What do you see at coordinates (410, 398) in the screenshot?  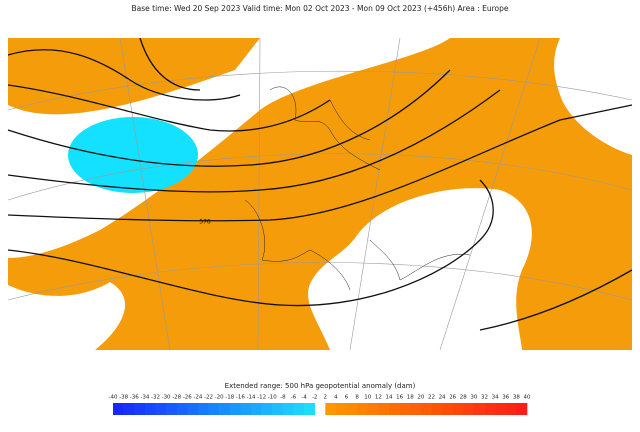 I see `colorbar-tick-label: 18` at bounding box center [410, 398].